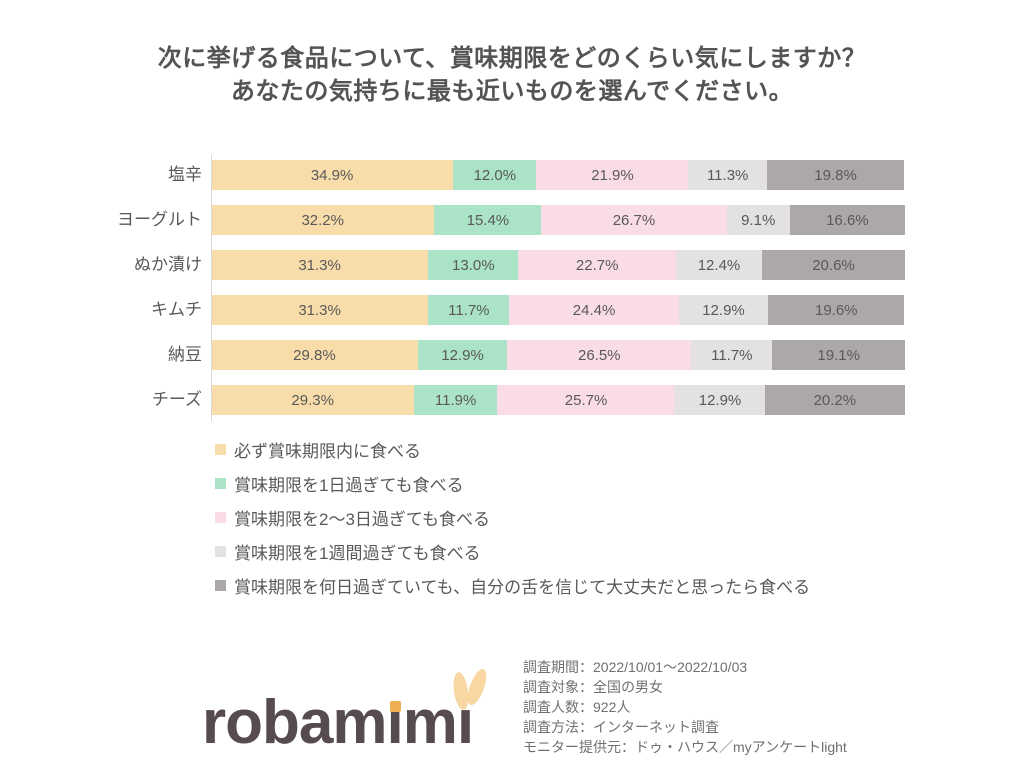  What do you see at coordinates (599, 355) in the screenshot?
I see `bar-segment: 26.5%` at bounding box center [599, 355].